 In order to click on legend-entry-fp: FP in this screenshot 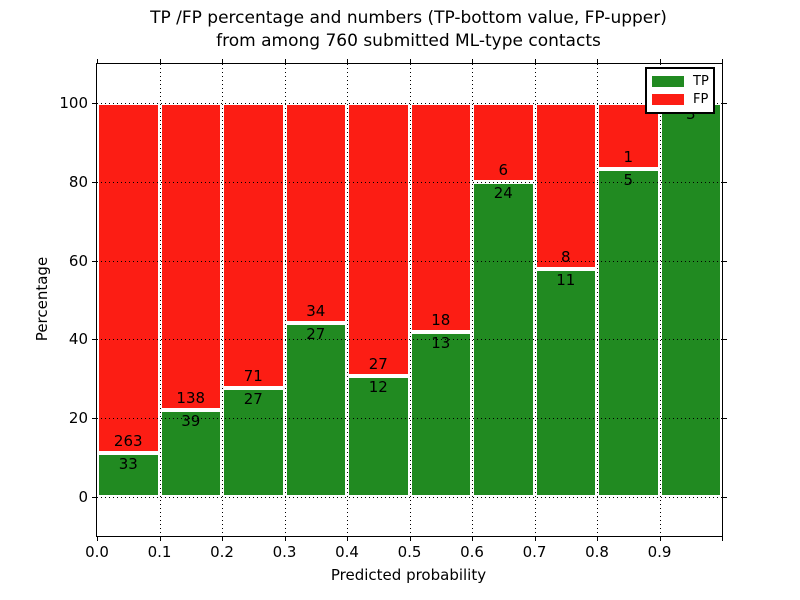, I will do `click(680, 99)`.